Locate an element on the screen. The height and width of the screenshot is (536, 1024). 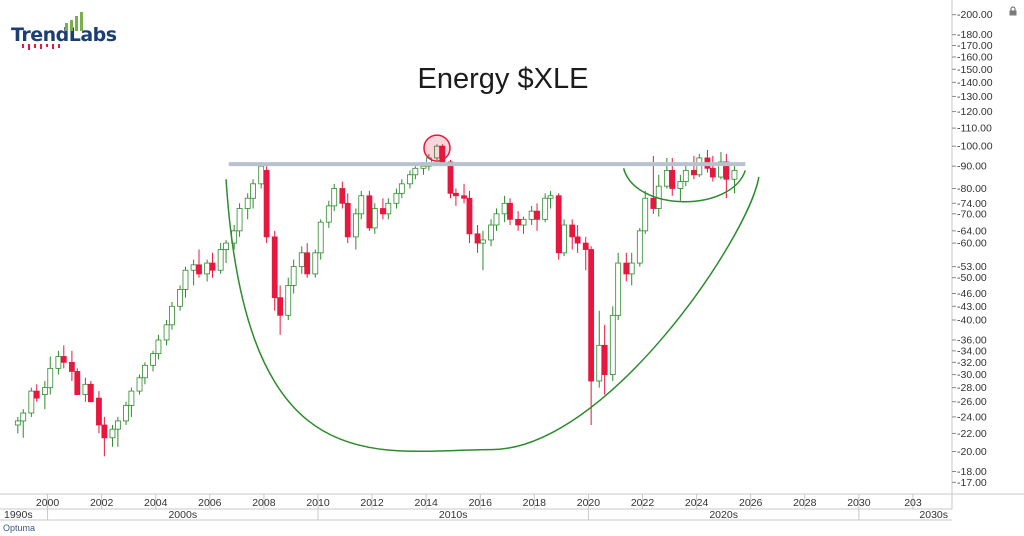
y-tick-label: -28.00 is located at coordinates (972, 388).